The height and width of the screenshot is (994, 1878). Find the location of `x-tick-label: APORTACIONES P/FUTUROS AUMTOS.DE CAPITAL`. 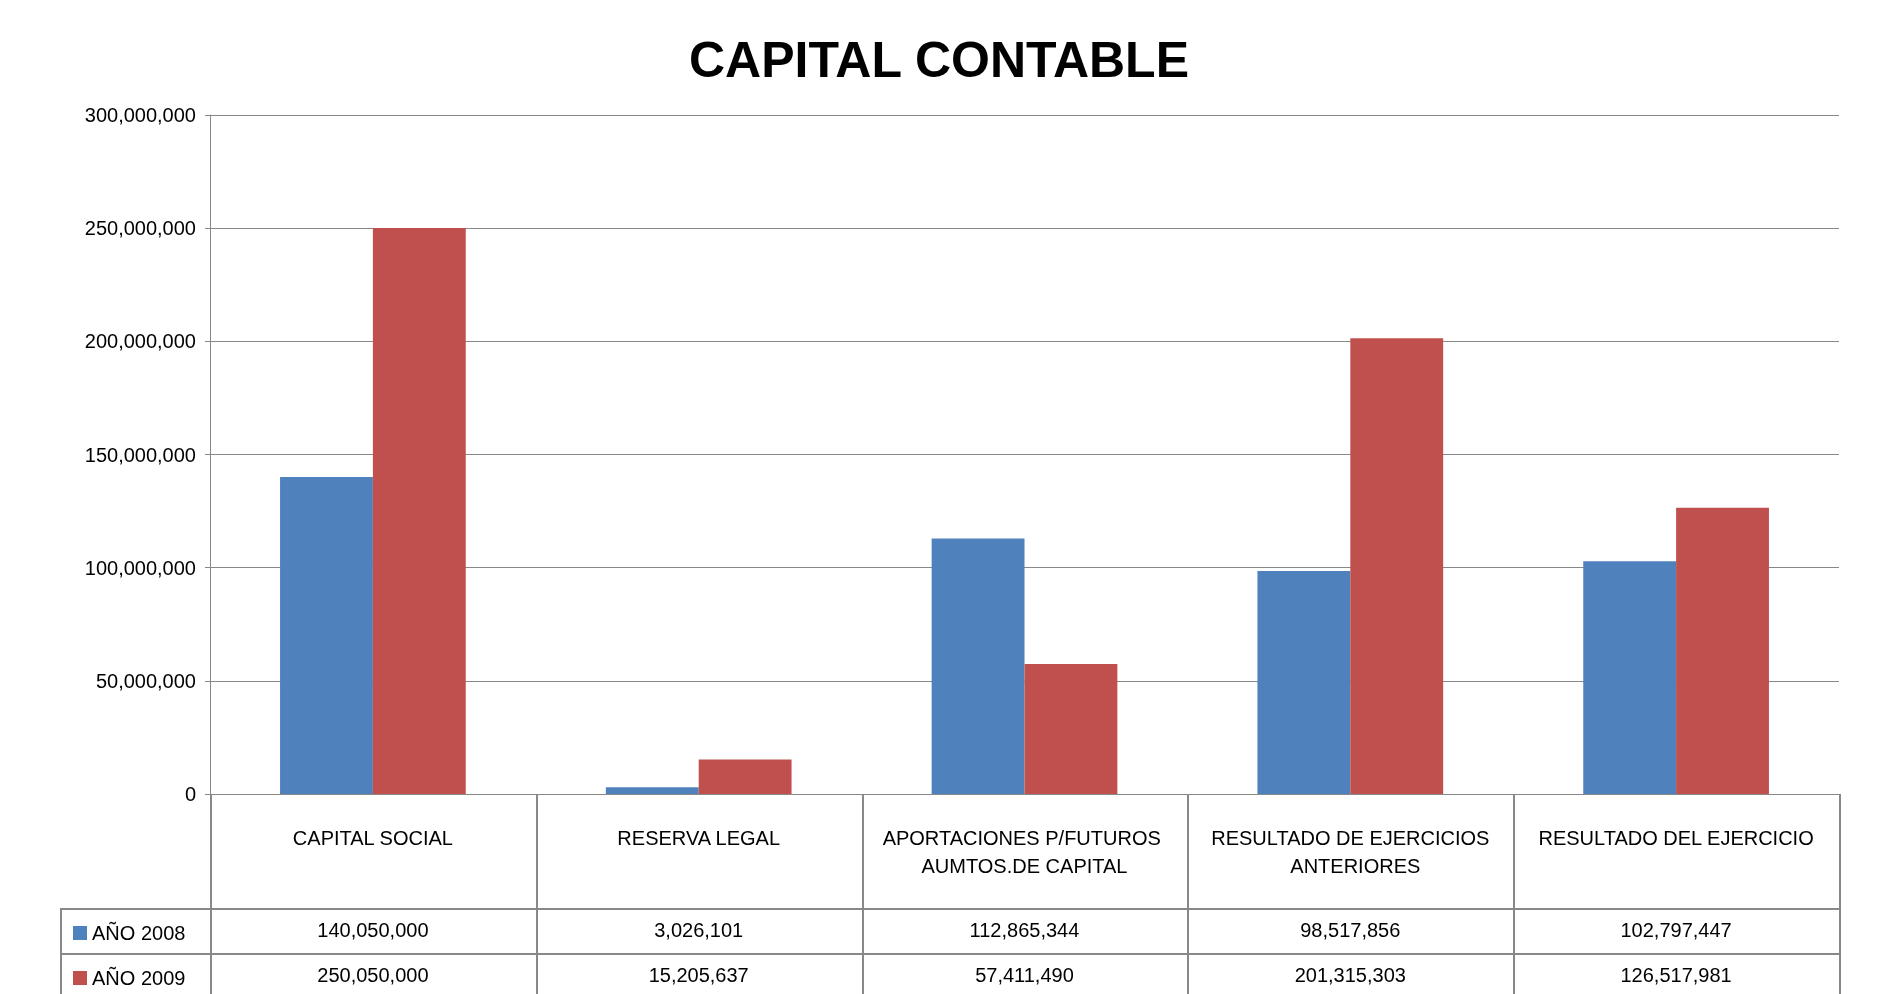

x-tick-label: APORTACIONES P/FUTUROS AUMTOS.DE CAPITAL is located at coordinates (1024, 852).